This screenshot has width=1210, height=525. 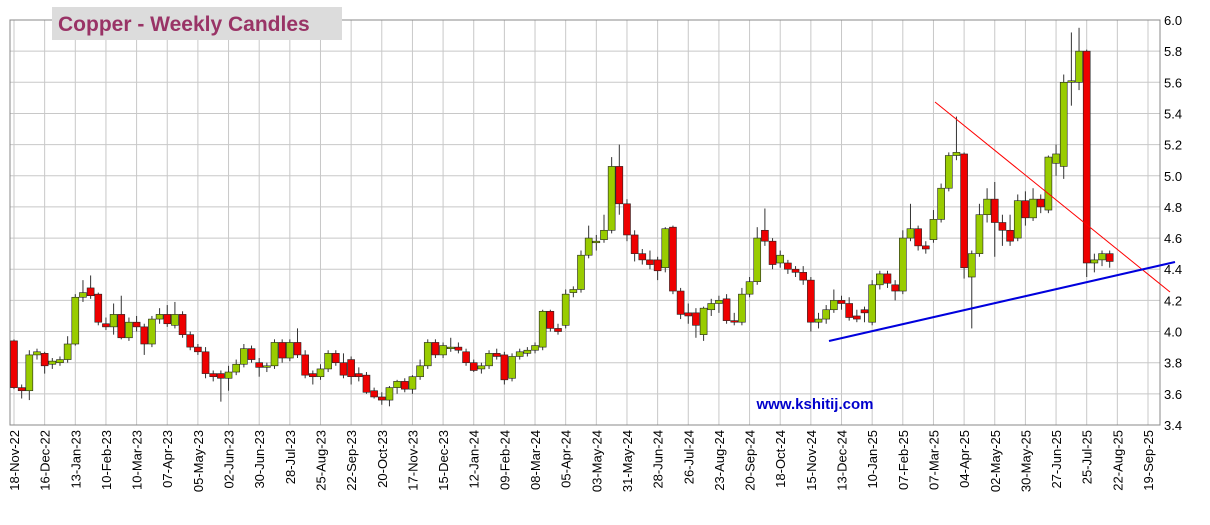 I want to click on y-tick-label: 4.2, so click(x=1173, y=300).